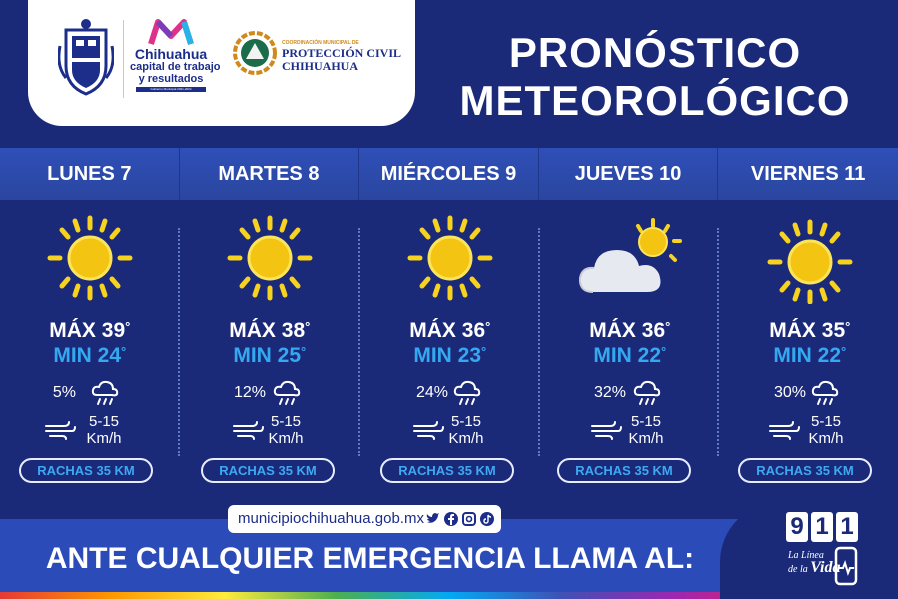 Image resolution: width=898 pixels, height=599 pixels. What do you see at coordinates (370, 558) in the screenshot?
I see `emergency-callout: ANTE CUALQUIER EMERGENCIA LLAMA AL:` at bounding box center [370, 558].